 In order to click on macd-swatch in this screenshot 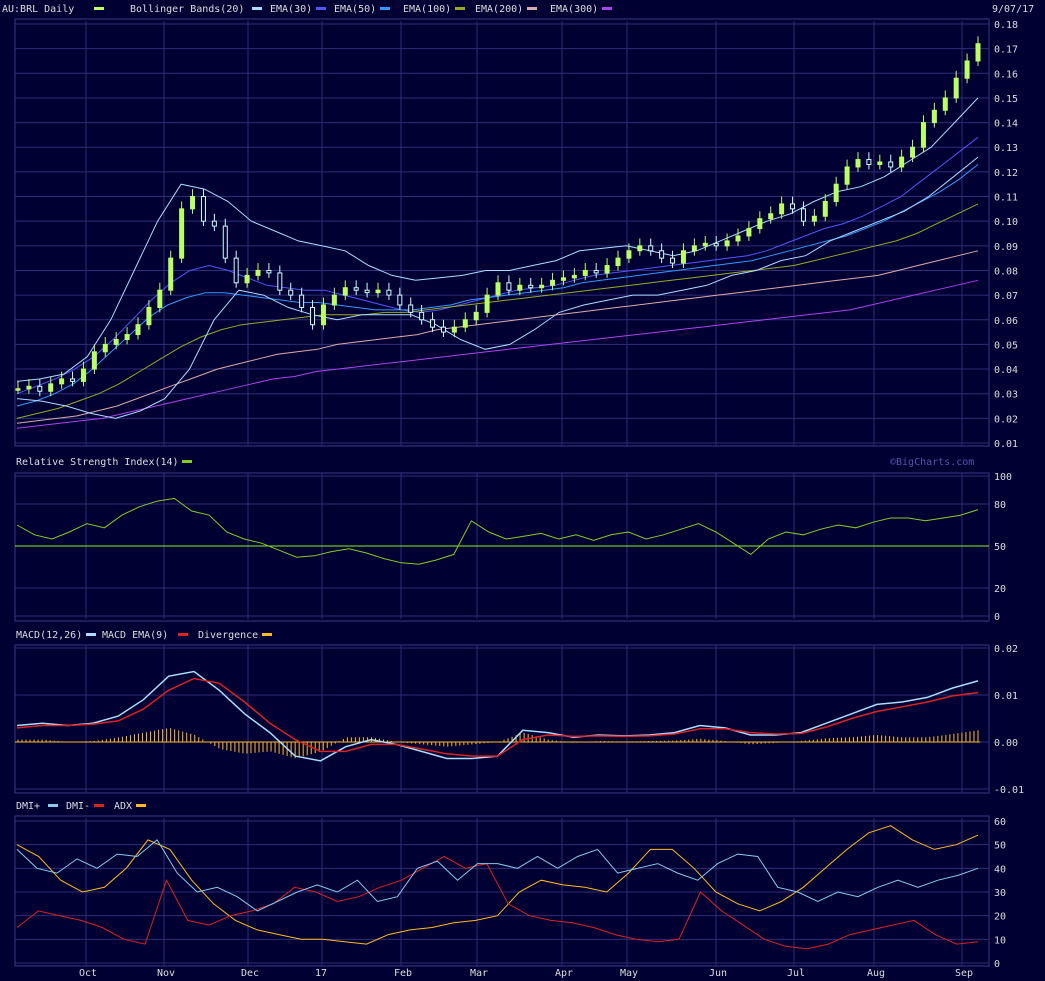, I will do `click(91, 634)`.